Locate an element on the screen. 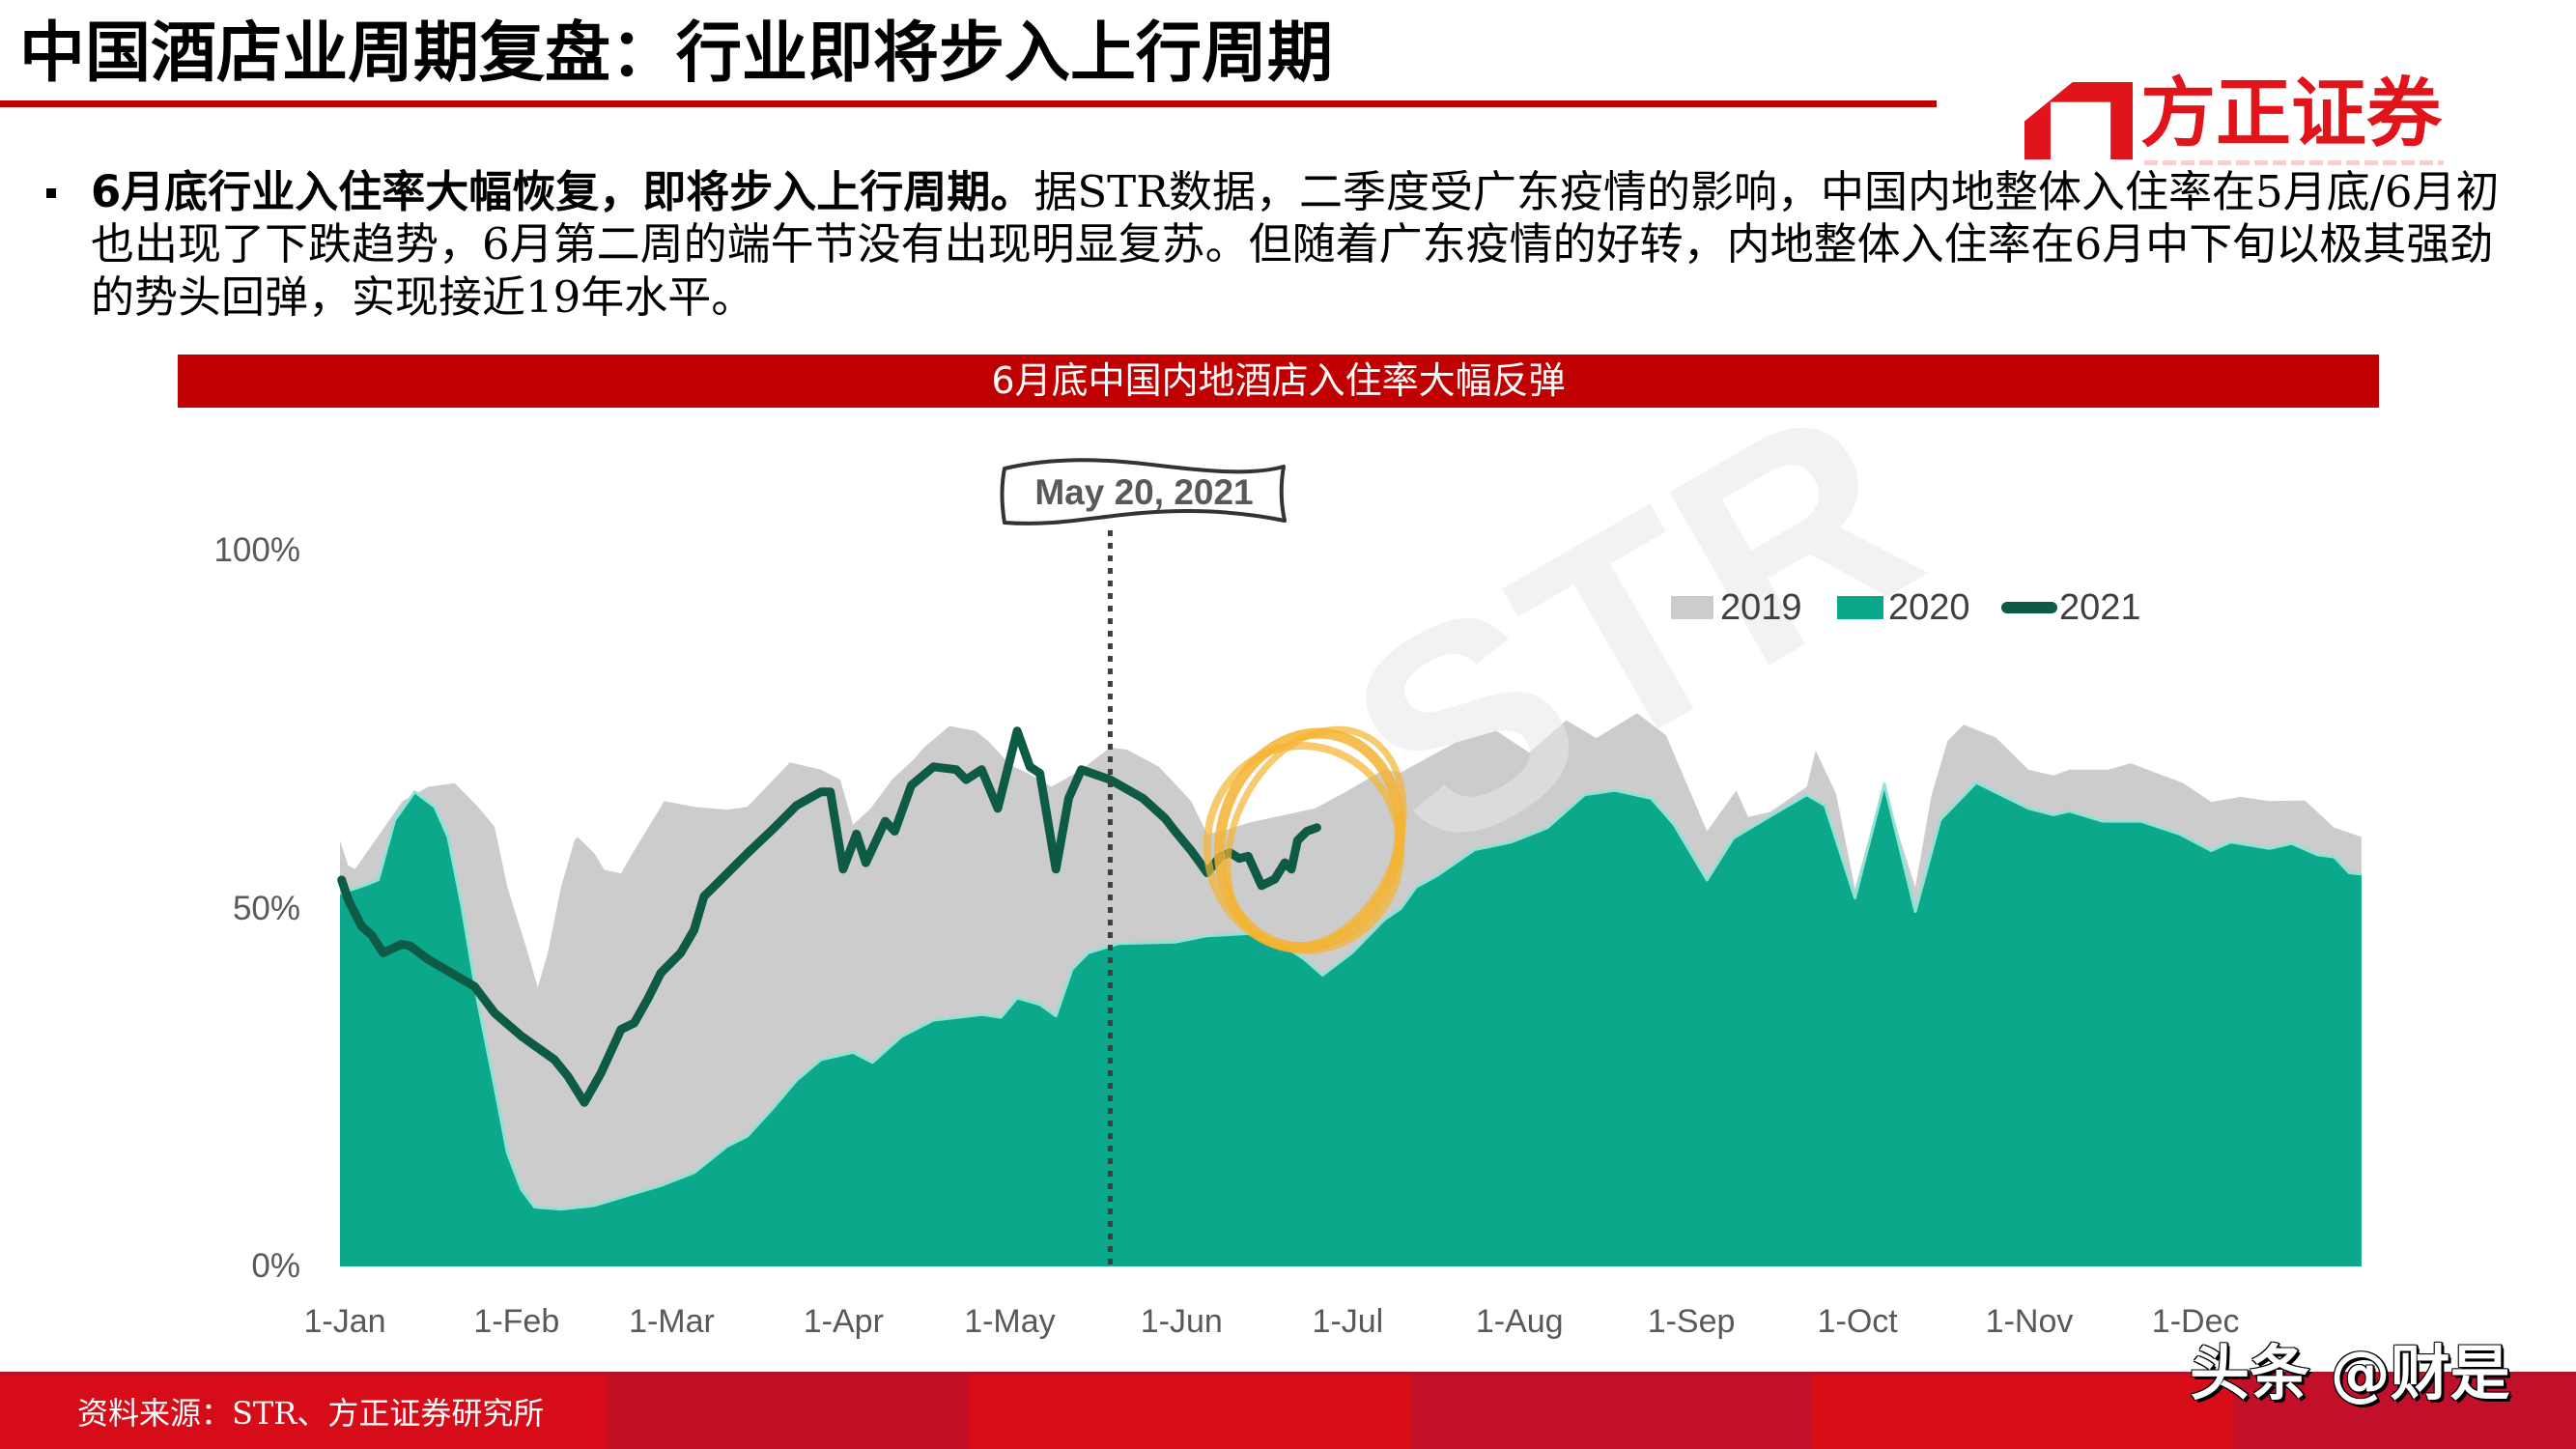 Image resolution: width=2576 pixels, height=1449 pixels. source-note: 资料来源：STR、方正证券研究所 is located at coordinates (311, 1413).